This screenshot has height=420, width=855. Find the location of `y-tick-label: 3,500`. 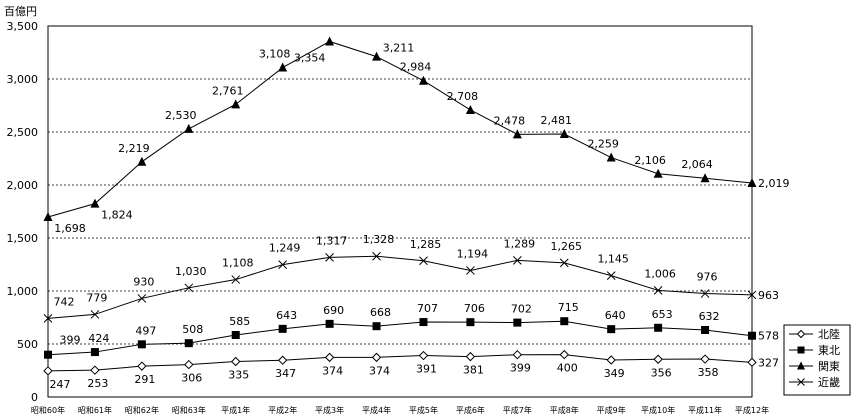

y-tick-label: 3,500 is located at coordinates (23, 26).